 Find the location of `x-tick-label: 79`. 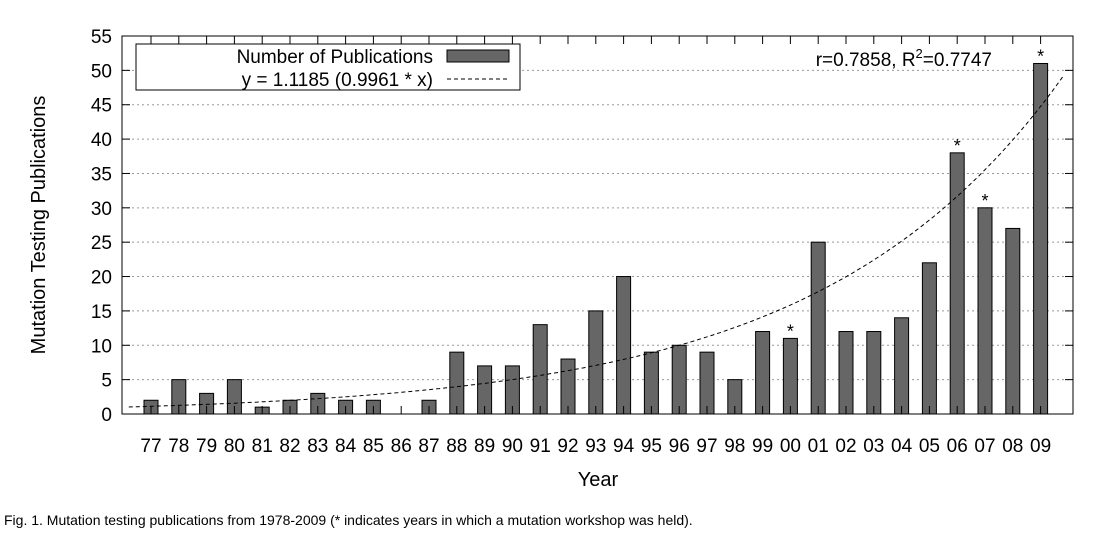

x-tick-label: 79 is located at coordinates (206, 446).